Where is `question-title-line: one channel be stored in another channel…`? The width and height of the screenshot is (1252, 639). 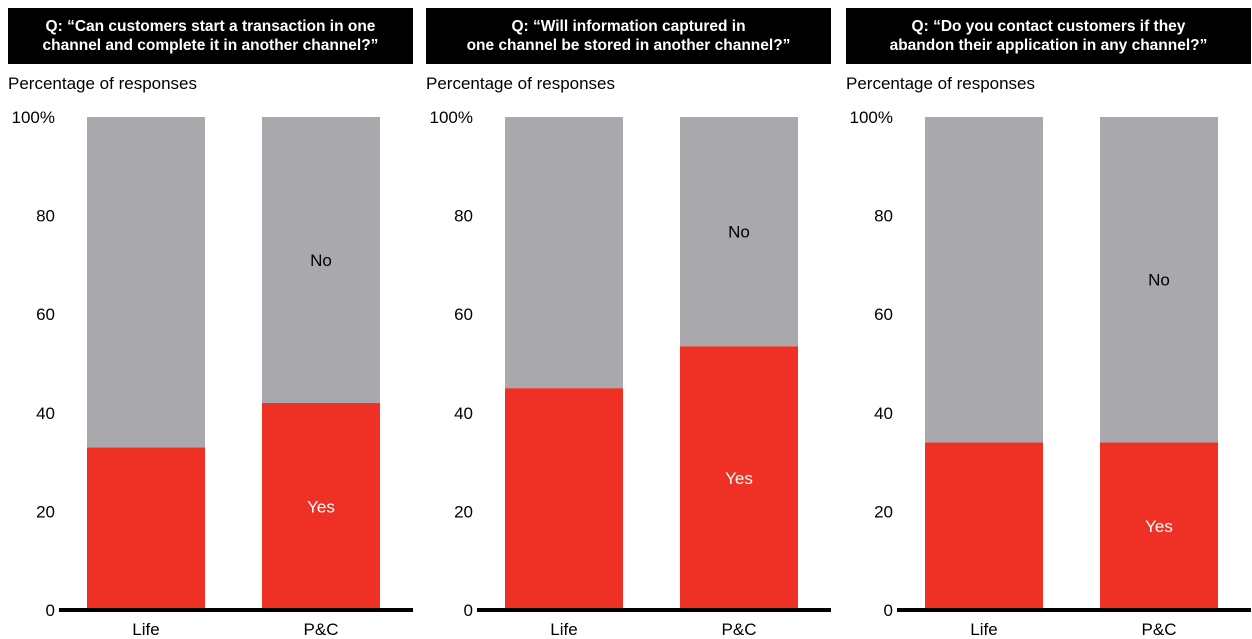 question-title-line: one channel be stored in another channel… is located at coordinates (628, 45).